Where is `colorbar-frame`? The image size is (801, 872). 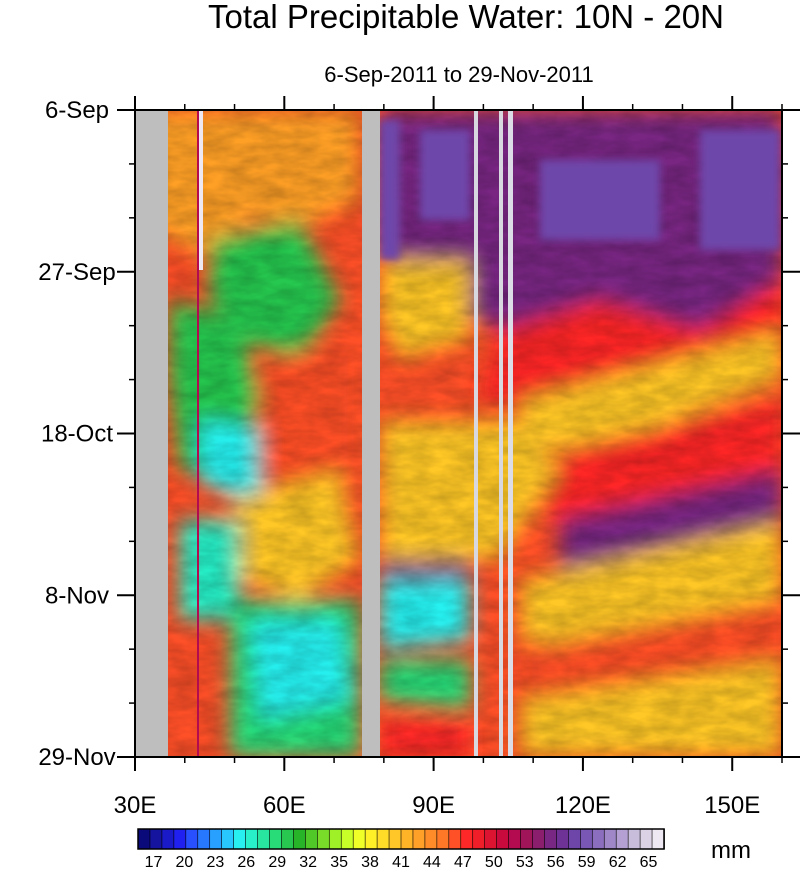 colorbar-frame is located at coordinates (401, 839).